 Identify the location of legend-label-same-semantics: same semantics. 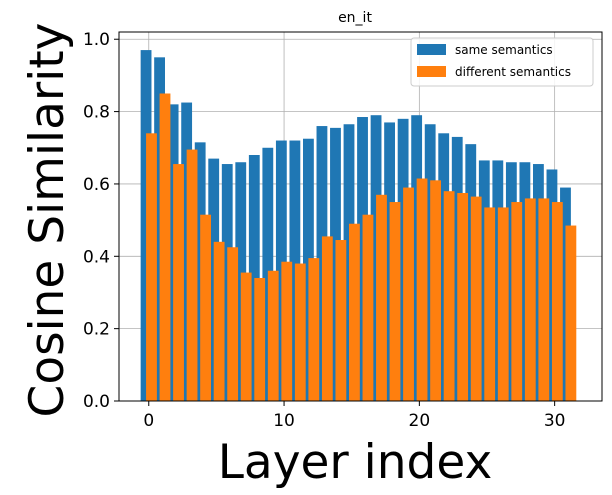
(504, 50).